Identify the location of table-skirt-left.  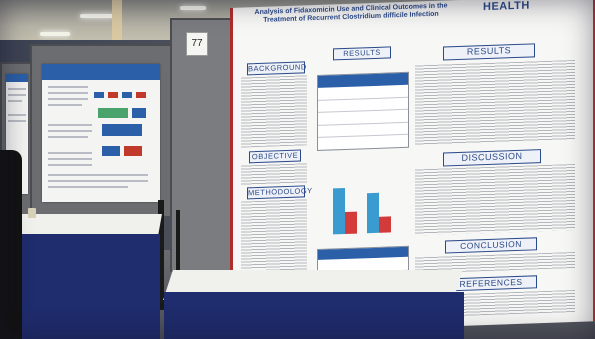
(82, 286).